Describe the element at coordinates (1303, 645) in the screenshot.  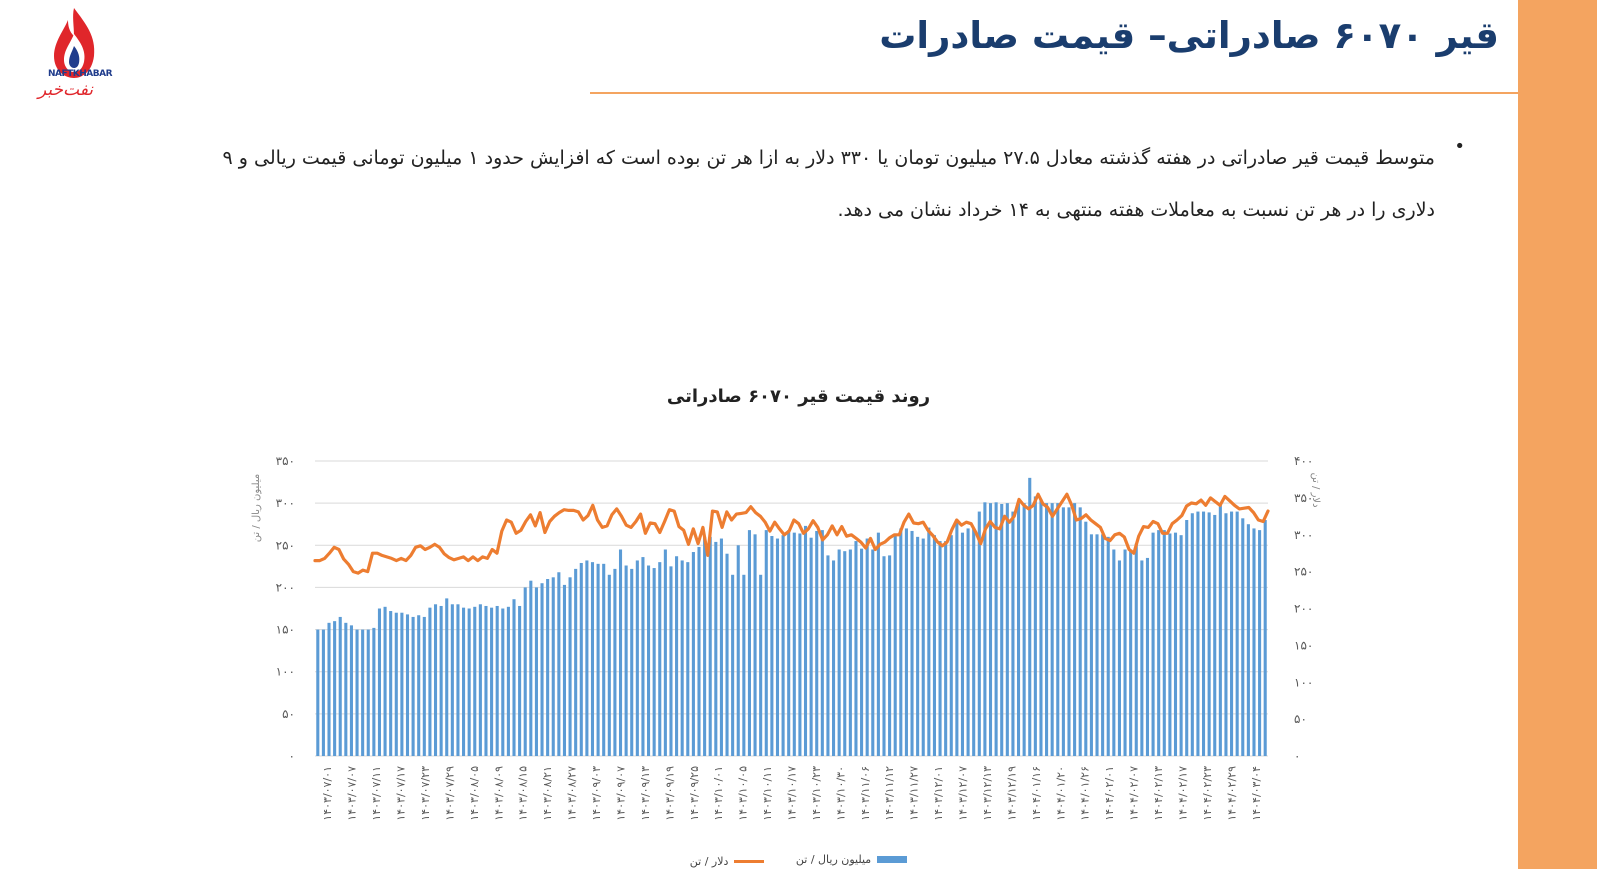
I see `y-tick-right: ۱۵۰` at that location.